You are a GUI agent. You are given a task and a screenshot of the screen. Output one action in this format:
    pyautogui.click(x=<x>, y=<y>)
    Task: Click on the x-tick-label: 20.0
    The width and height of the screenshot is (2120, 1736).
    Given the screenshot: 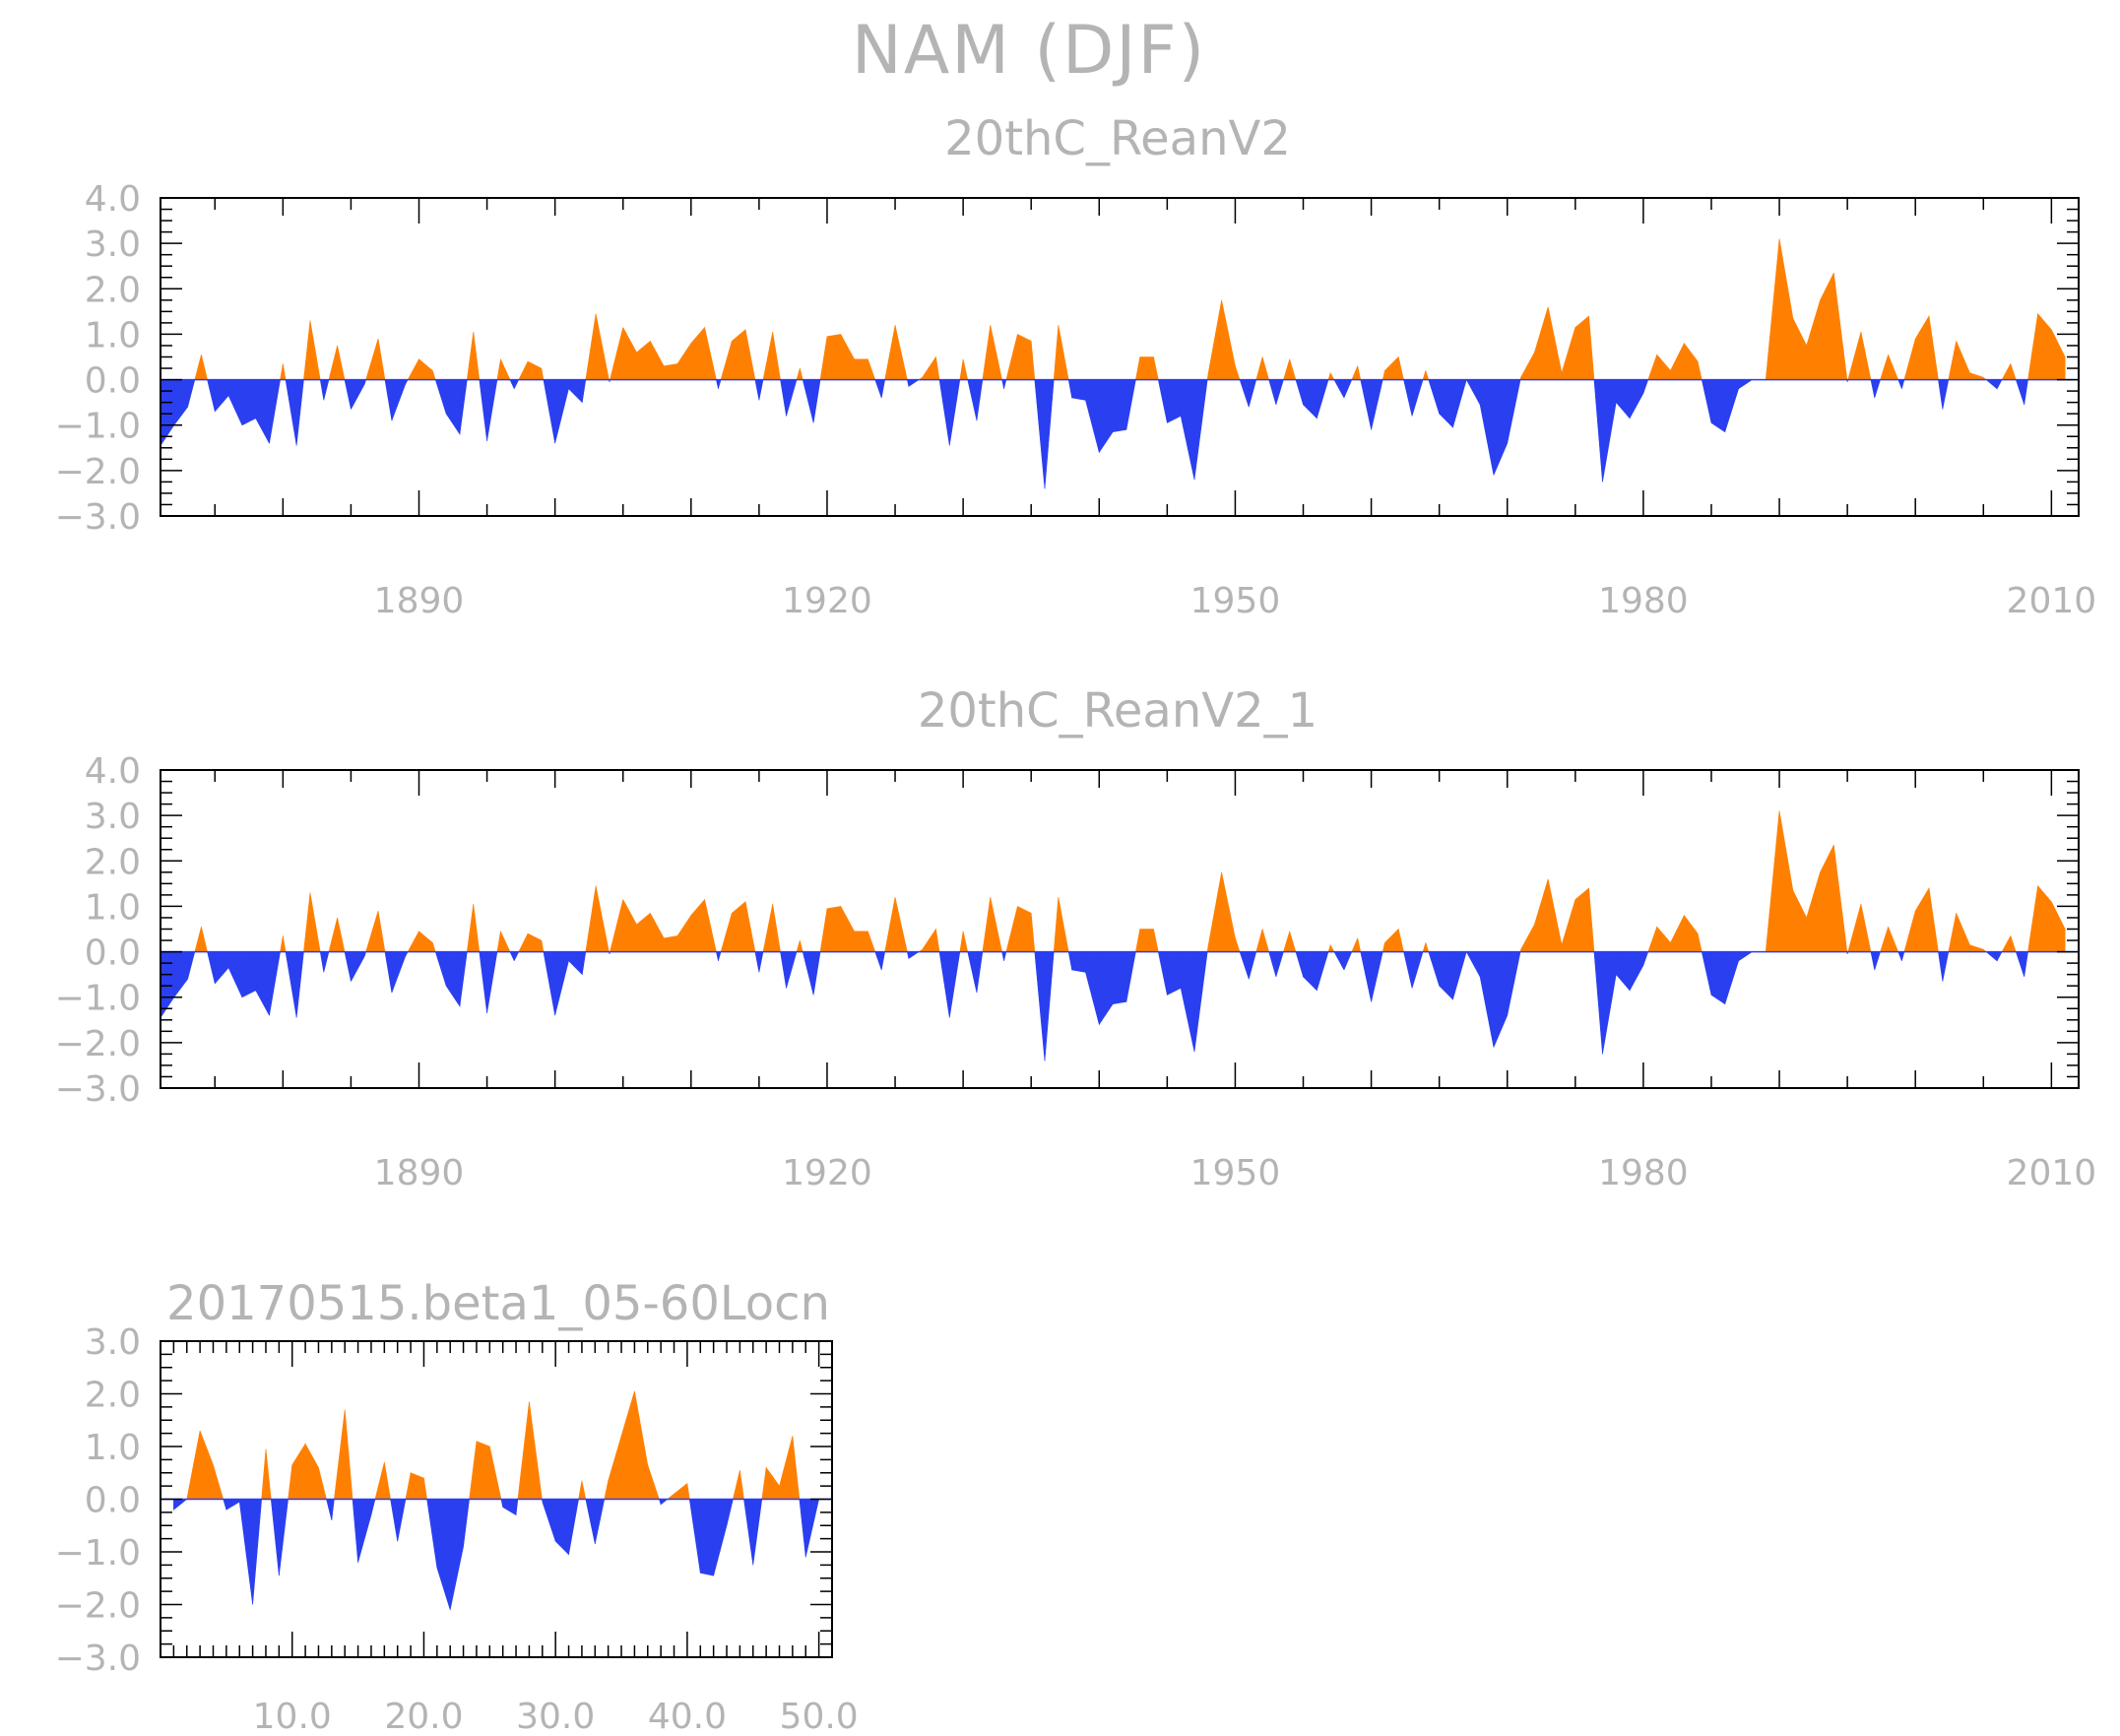 What is the action you would take?
    pyautogui.click(x=423, y=1717)
    